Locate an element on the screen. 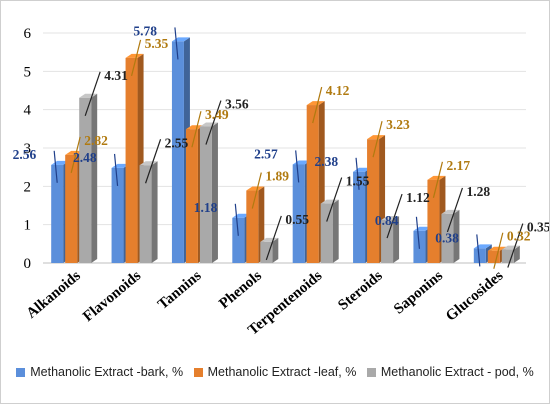  value-label: 2.56 is located at coordinates (25, 154).